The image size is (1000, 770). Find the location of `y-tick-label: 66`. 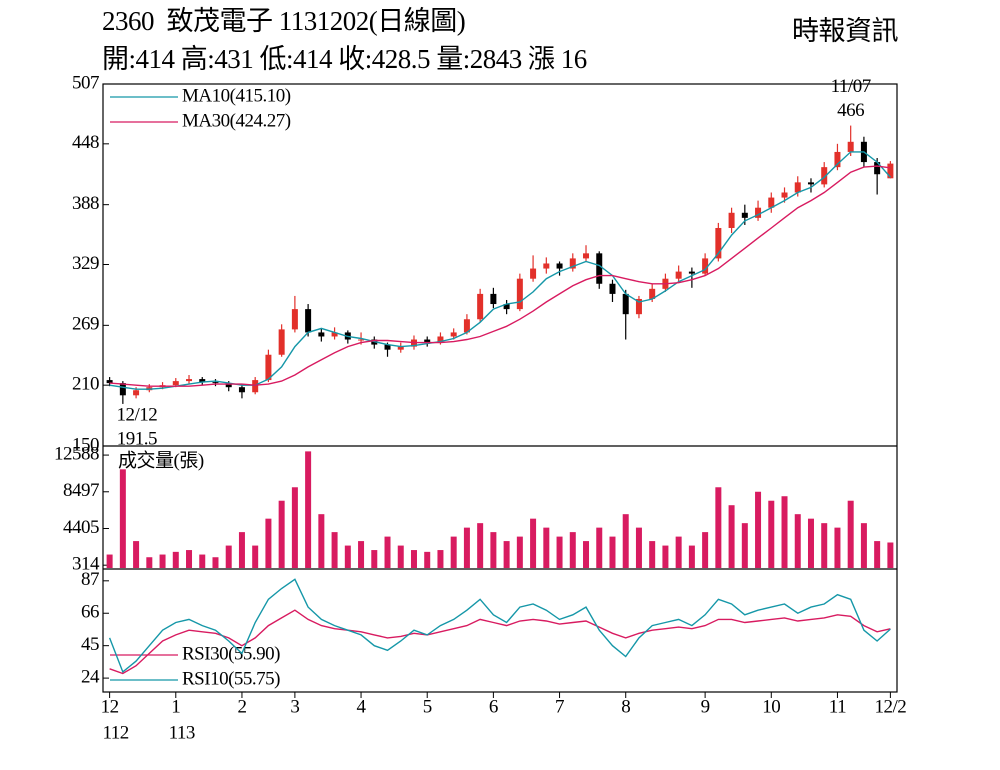

y-tick-label: 66 is located at coordinates (90, 612).